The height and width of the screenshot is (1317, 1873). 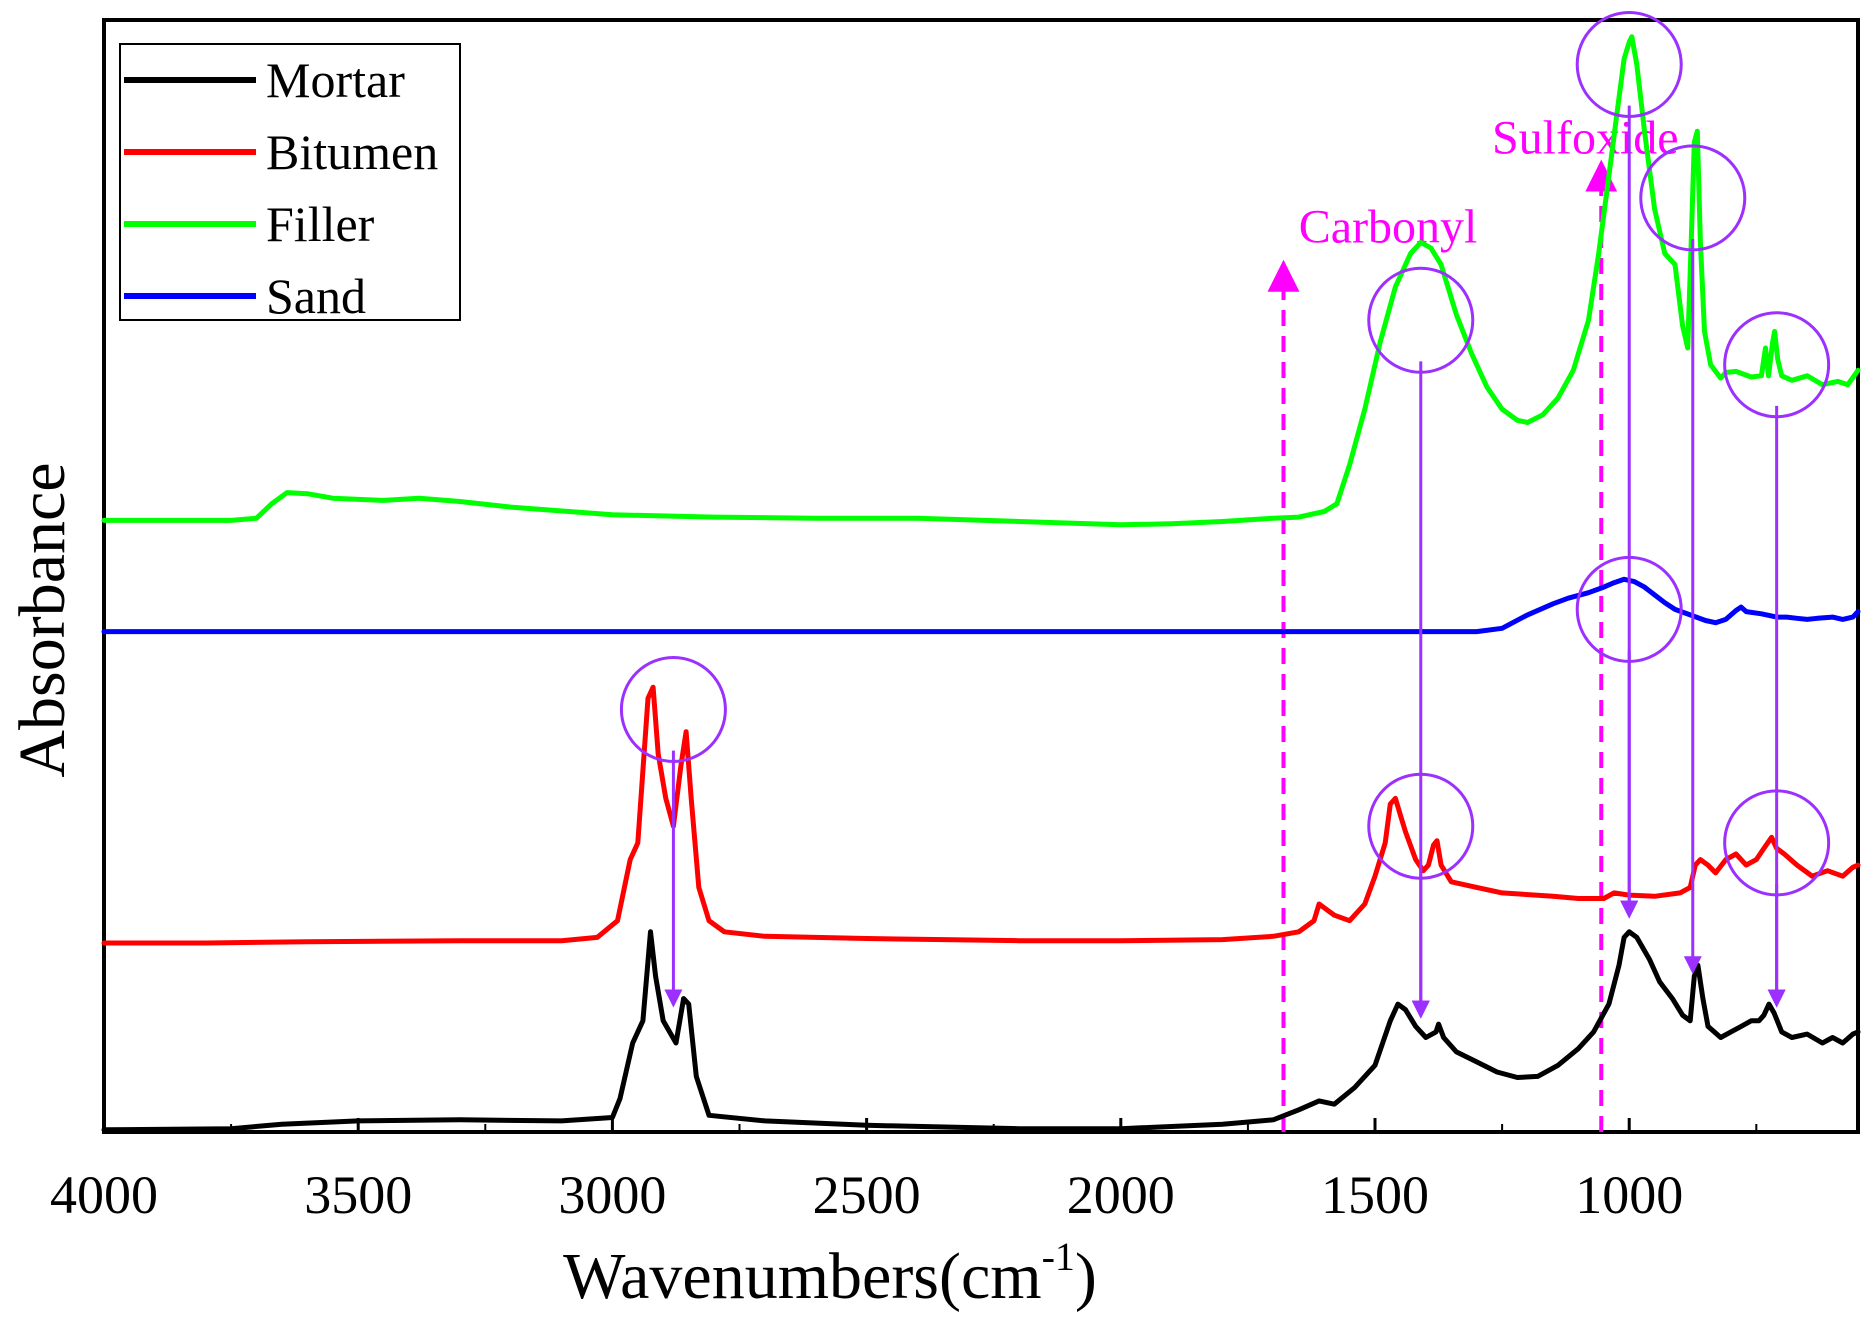 I want to click on tick-layer: 4000 3500 3000 2500 2000 1500 1000, so click(x=904, y=1171).